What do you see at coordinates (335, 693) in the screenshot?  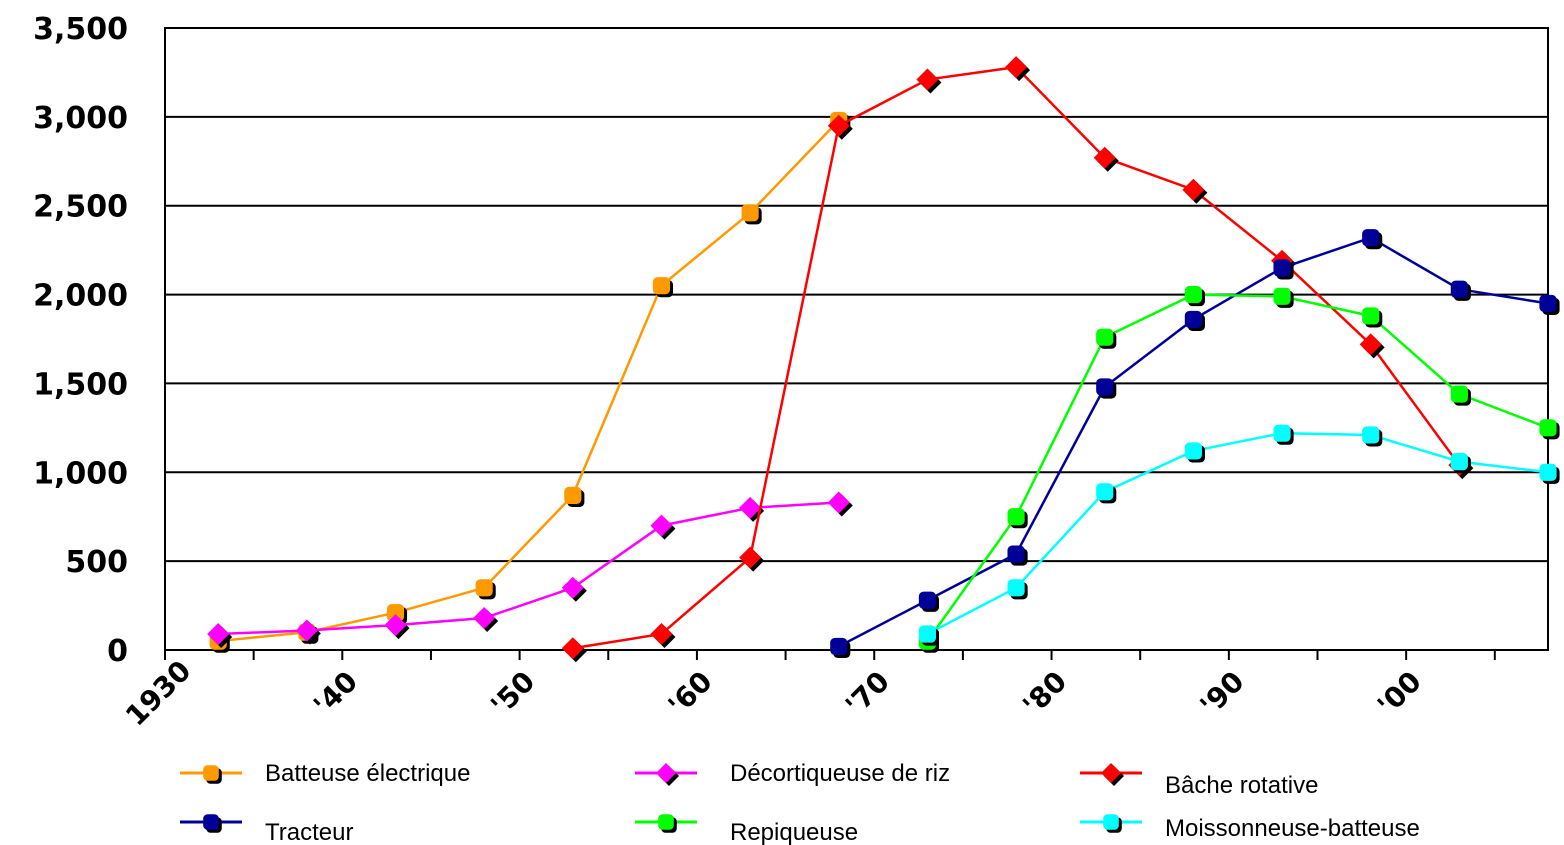 I see `x-tick-label: '40` at bounding box center [335, 693].